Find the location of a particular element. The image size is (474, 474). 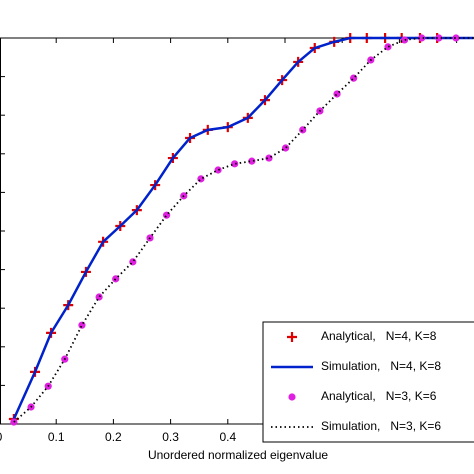

legend-box is located at coordinates (368, 382).